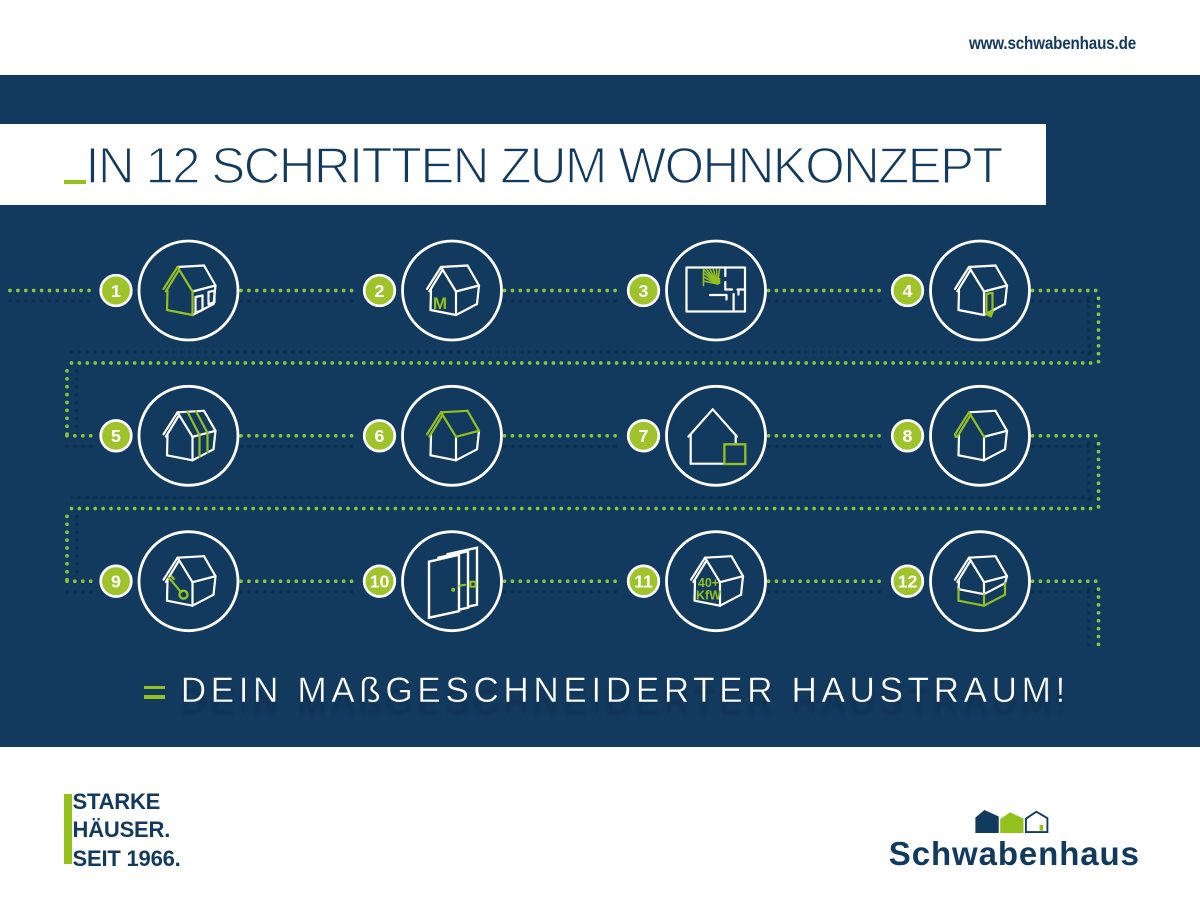 This screenshot has height=900, width=1200. Describe the element at coordinates (908, 436) in the screenshot. I see `svg-text: 8` at that location.